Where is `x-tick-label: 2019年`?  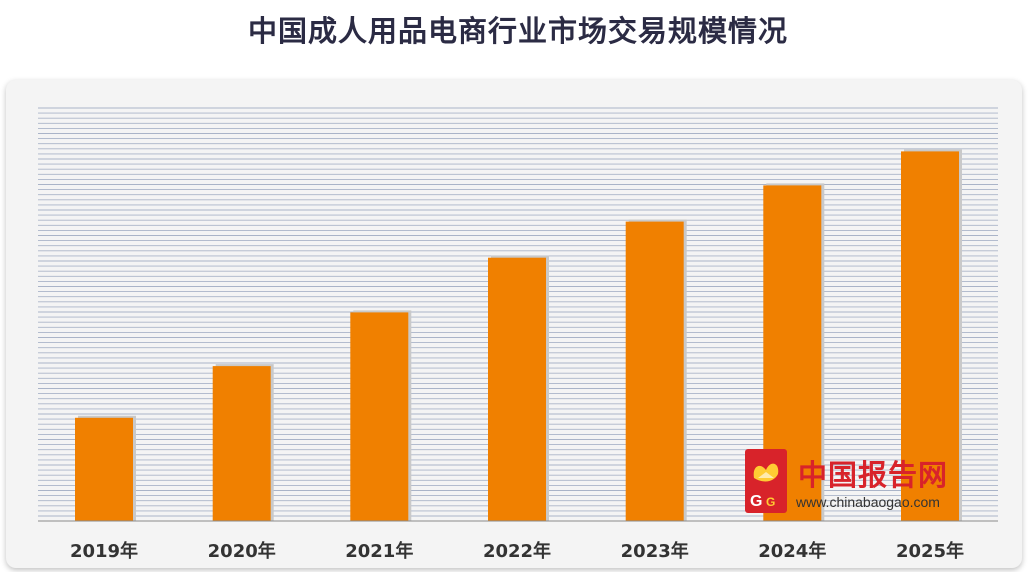 x-tick-label: 2019年 is located at coordinates (104, 551).